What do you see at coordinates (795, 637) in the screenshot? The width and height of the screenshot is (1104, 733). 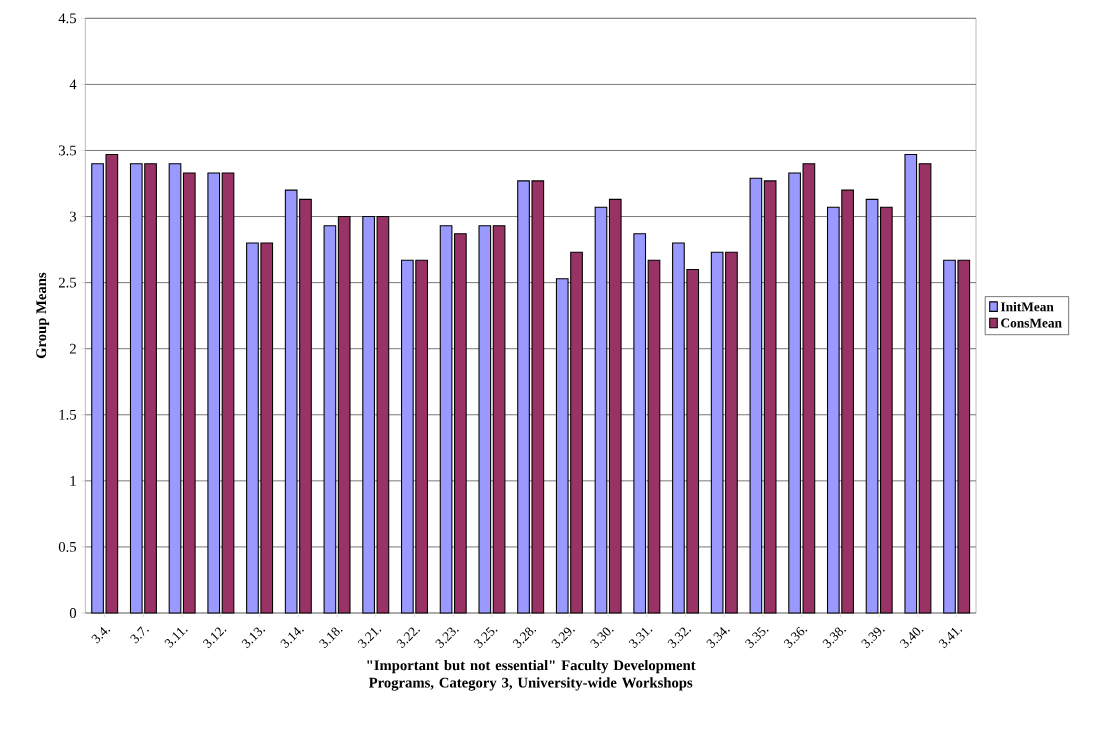 I see `x-tick-label: 3.36.` at bounding box center [795, 637].